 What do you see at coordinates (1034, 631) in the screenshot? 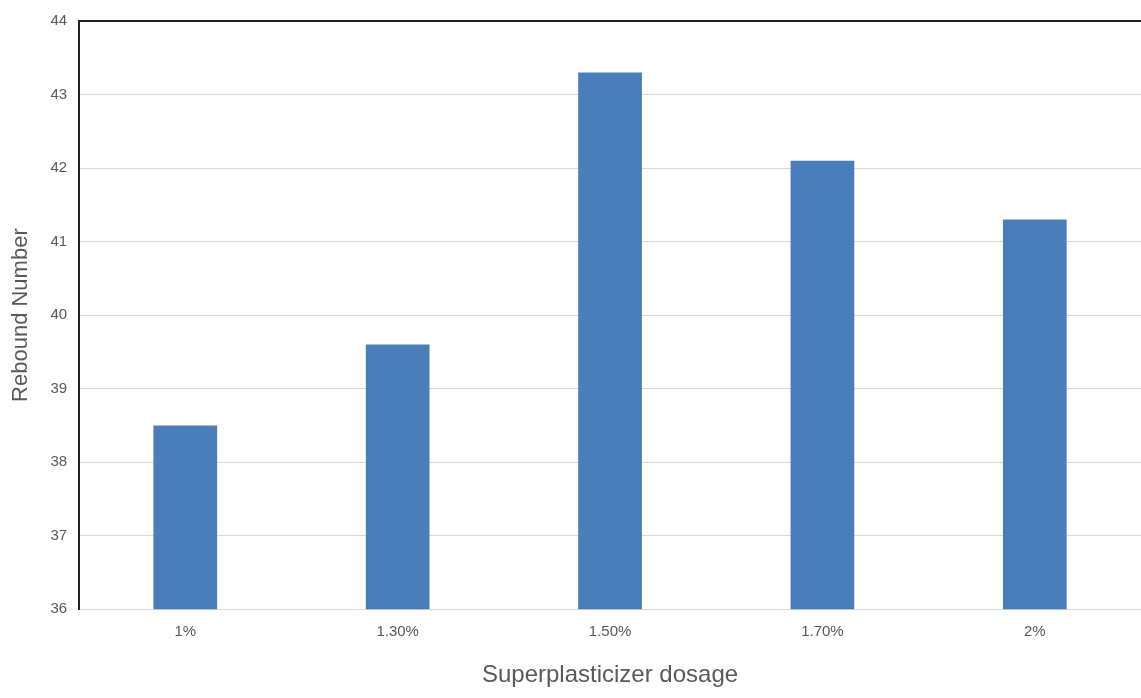
I see `x-tick-label: 2%` at bounding box center [1034, 631].